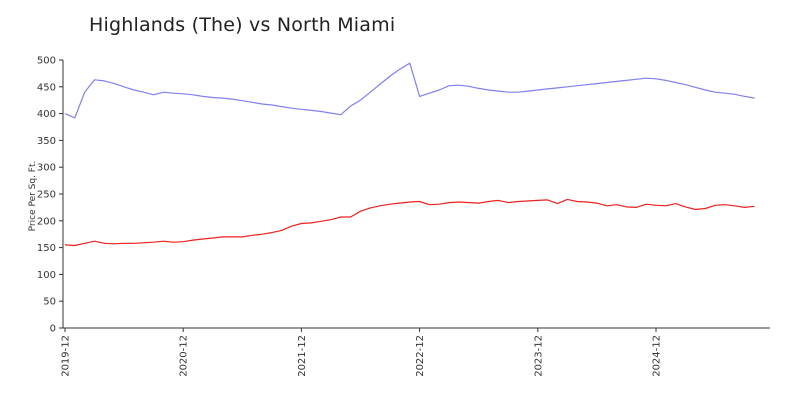 The width and height of the screenshot is (800, 400). What do you see at coordinates (49, 302) in the screenshot?
I see `y-tick-label: 50` at bounding box center [49, 302].